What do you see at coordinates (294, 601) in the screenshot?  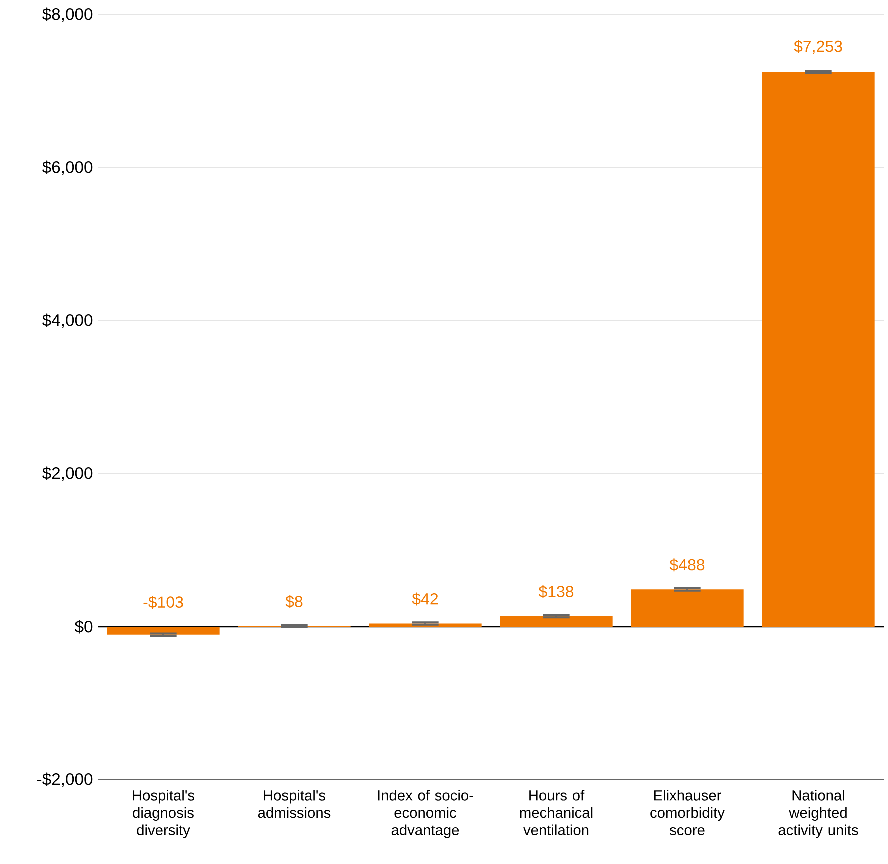 I see `data-label: $8` at bounding box center [294, 601].